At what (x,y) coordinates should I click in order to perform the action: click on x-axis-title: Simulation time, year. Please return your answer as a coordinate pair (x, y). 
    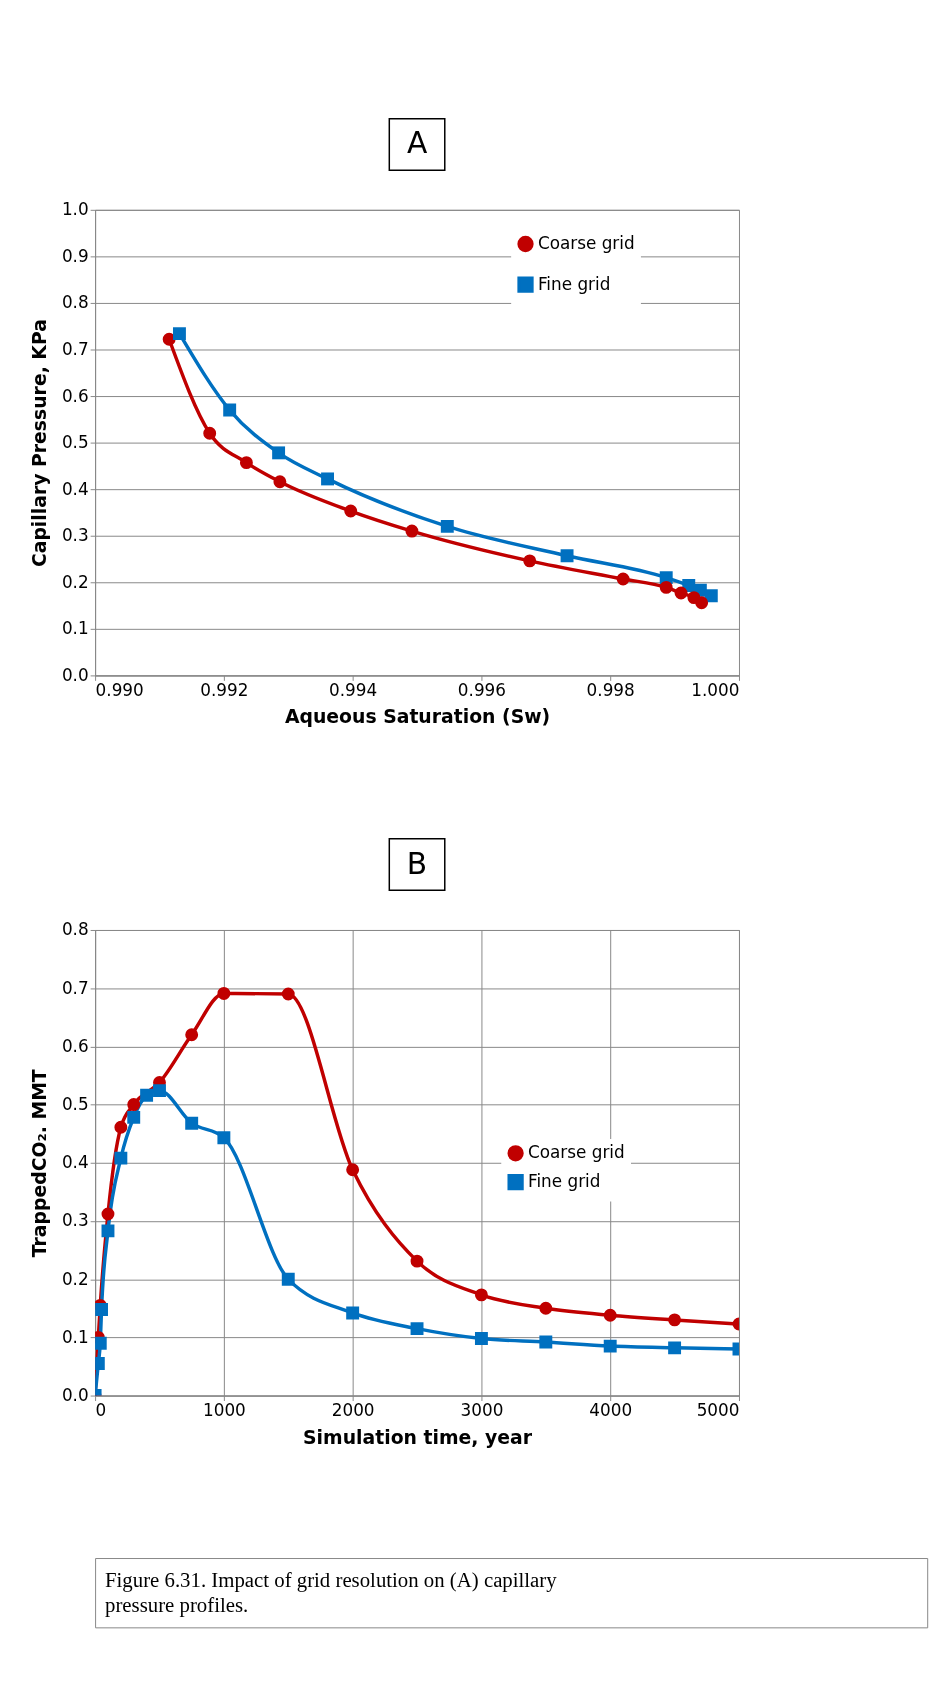
    Looking at the image, I should click on (418, 1437).